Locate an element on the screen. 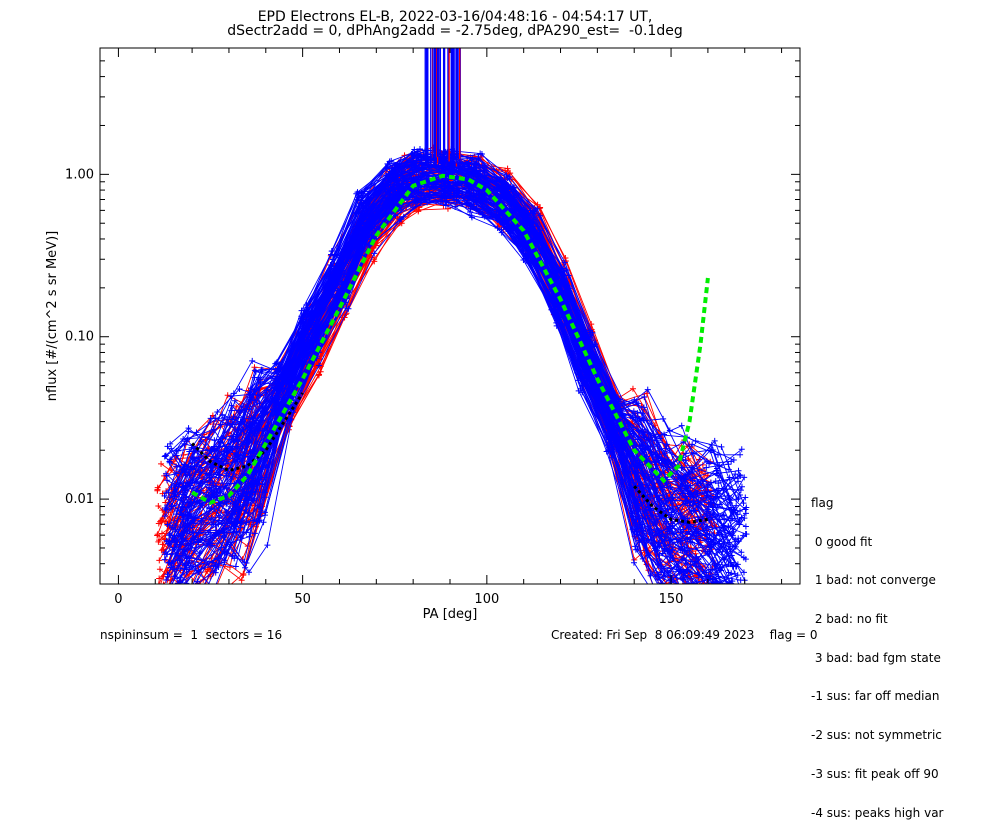 This screenshot has width=1000, height=832. y-tick-label: 0.10 is located at coordinates (79, 337).